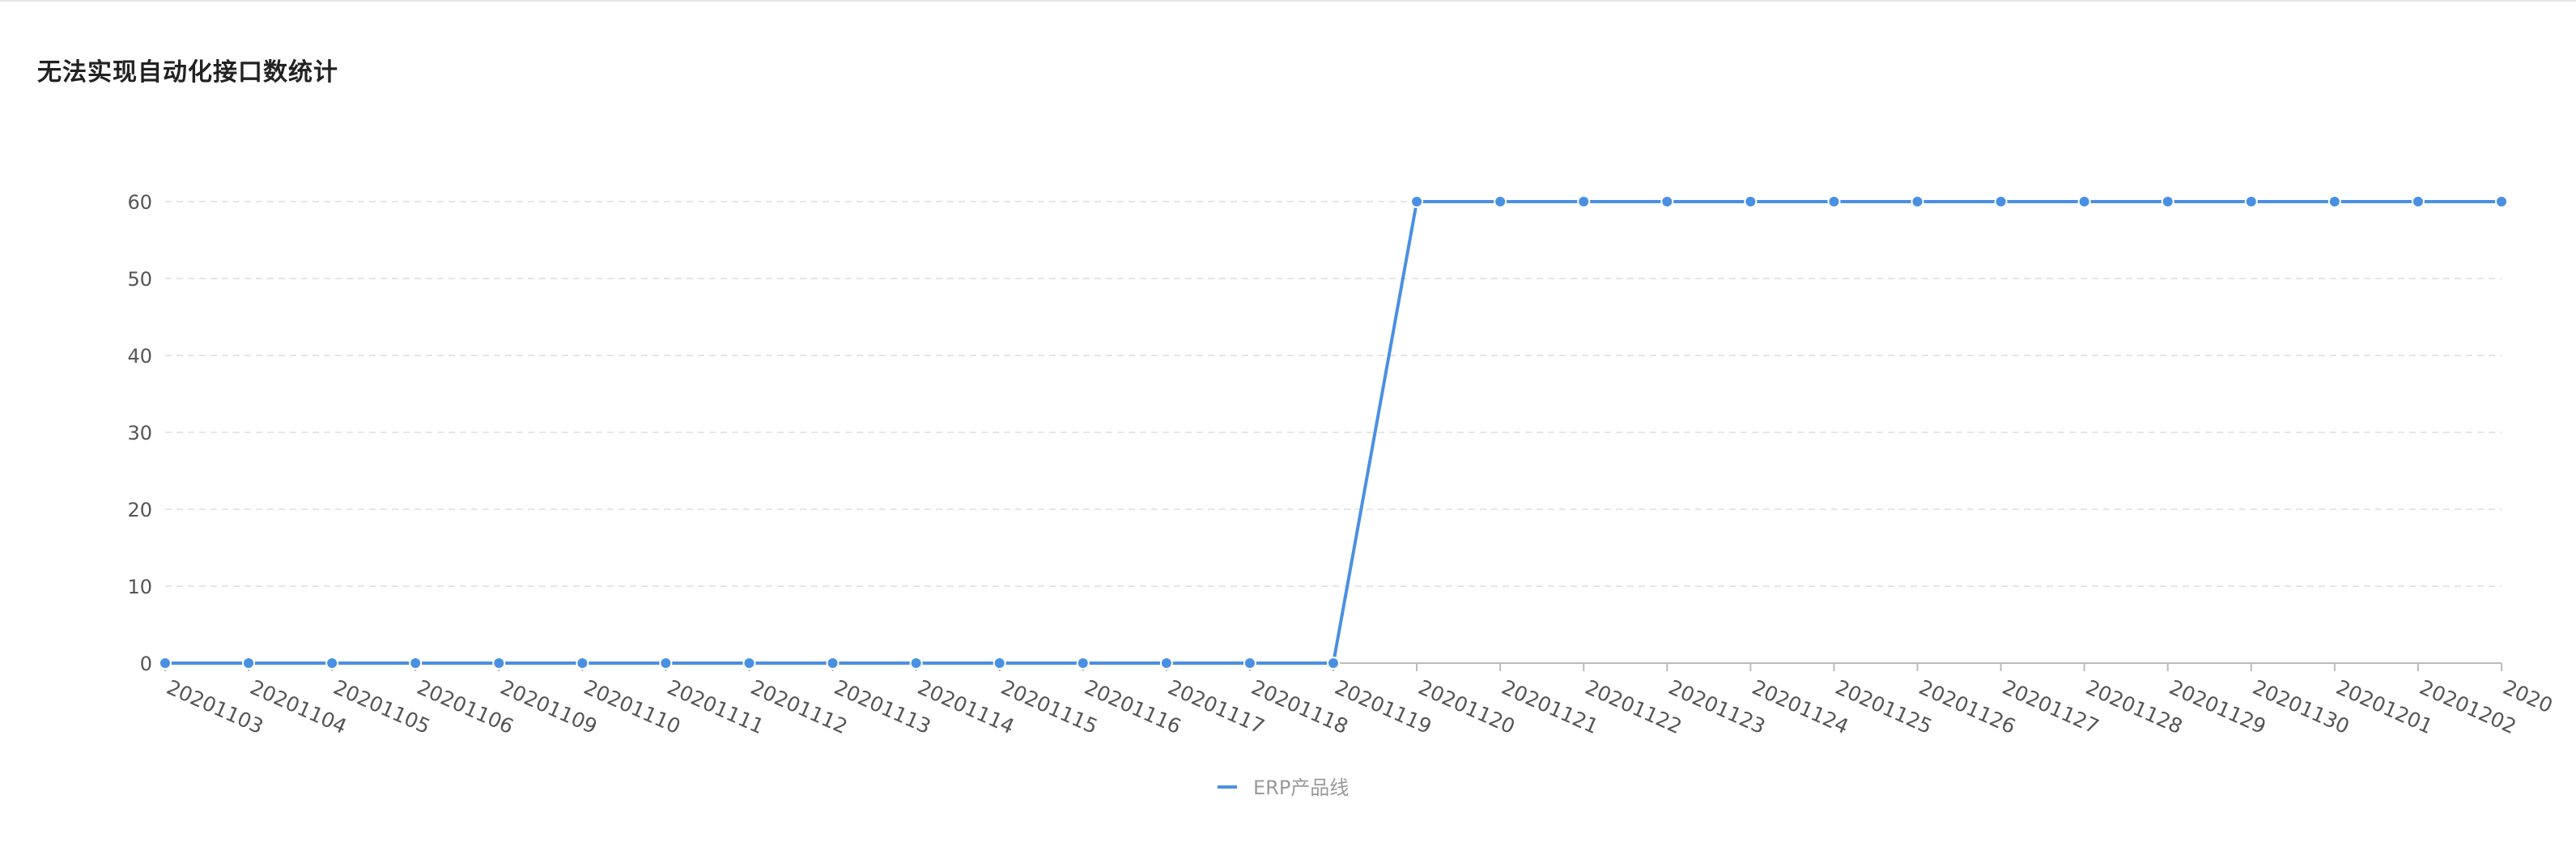  What do you see at coordinates (187, 72) in the screenshot?
I see `chart-title: 无法实现自动化接口数统计` at bounding box center [187, 72].